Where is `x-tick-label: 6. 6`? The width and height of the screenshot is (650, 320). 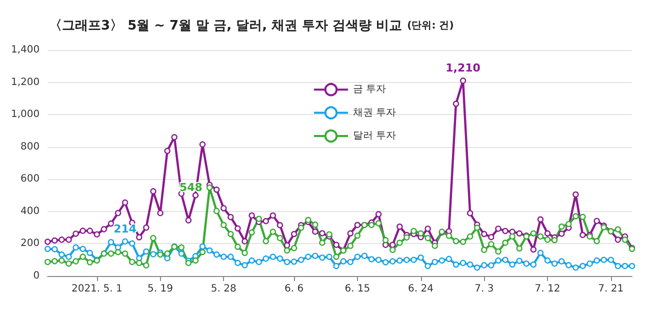 x-tick-label: 6. 6 is located at coordinates (294, 289).